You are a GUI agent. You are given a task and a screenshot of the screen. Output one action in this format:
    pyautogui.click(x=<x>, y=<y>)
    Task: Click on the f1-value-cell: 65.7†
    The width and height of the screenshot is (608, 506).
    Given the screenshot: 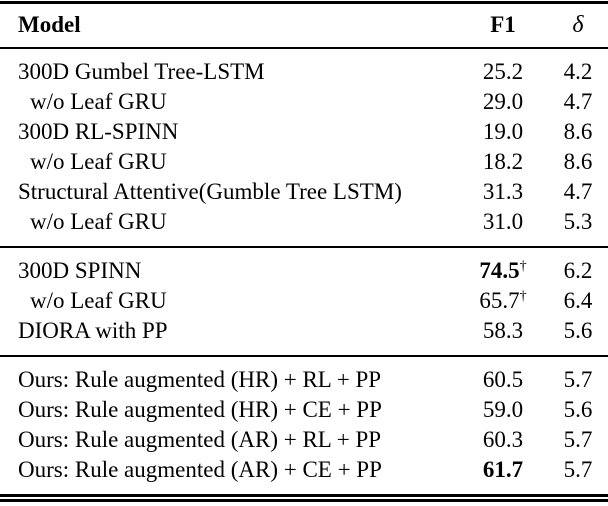 What is the action you would take?
    pyautogui.click(x=503, y=301)
    